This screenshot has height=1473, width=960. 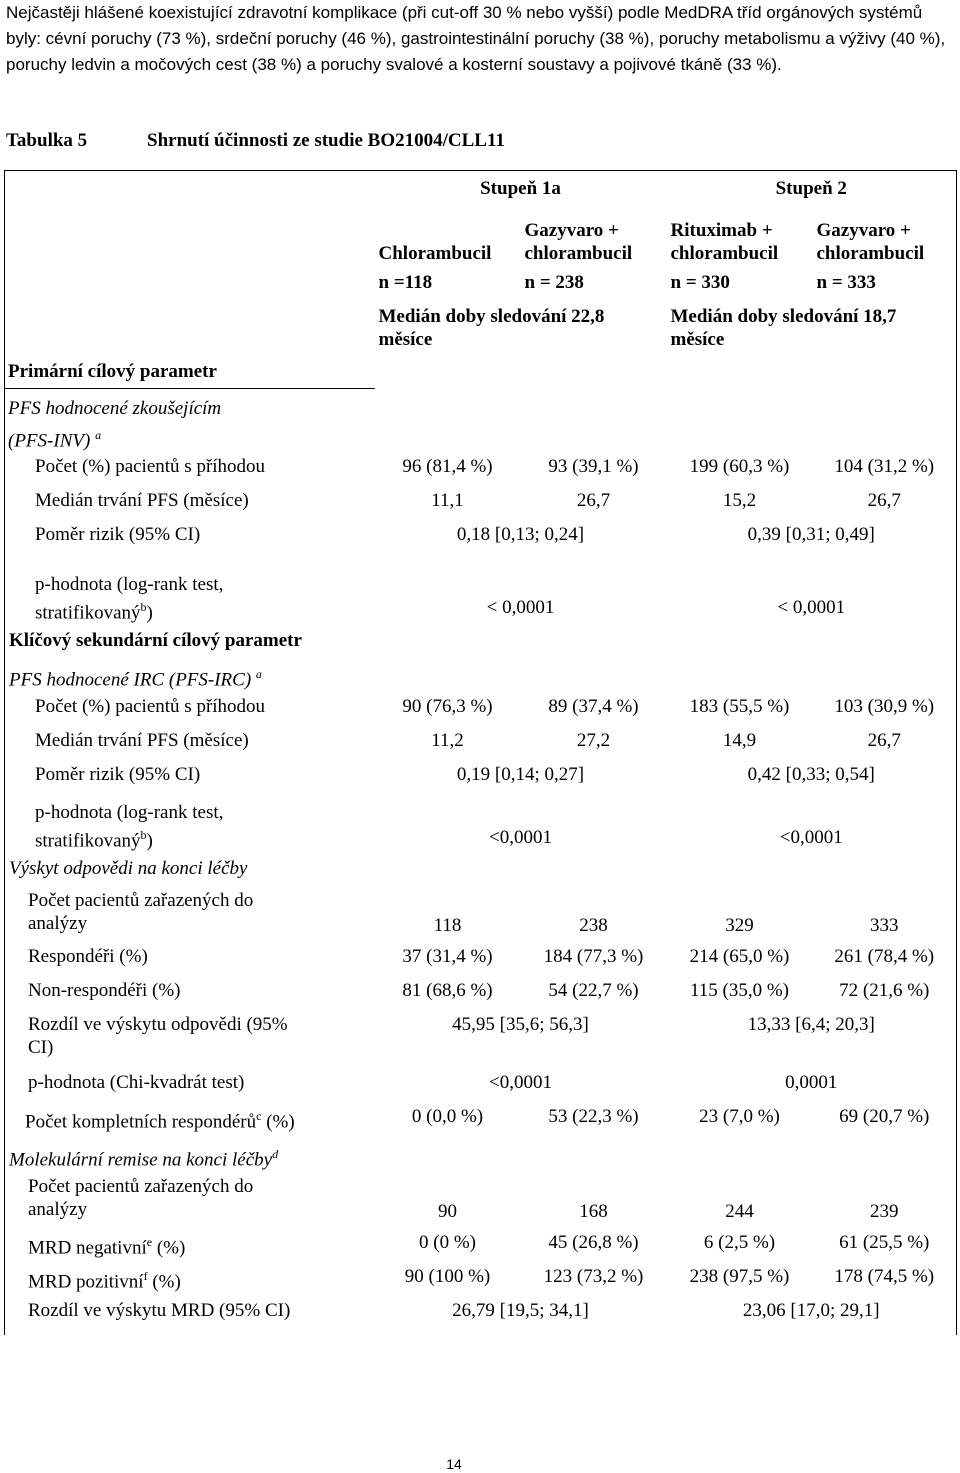 I want to click on irc-hr-stage2: 0,42 [0,33; 0,54], so click(x=811, y=779).